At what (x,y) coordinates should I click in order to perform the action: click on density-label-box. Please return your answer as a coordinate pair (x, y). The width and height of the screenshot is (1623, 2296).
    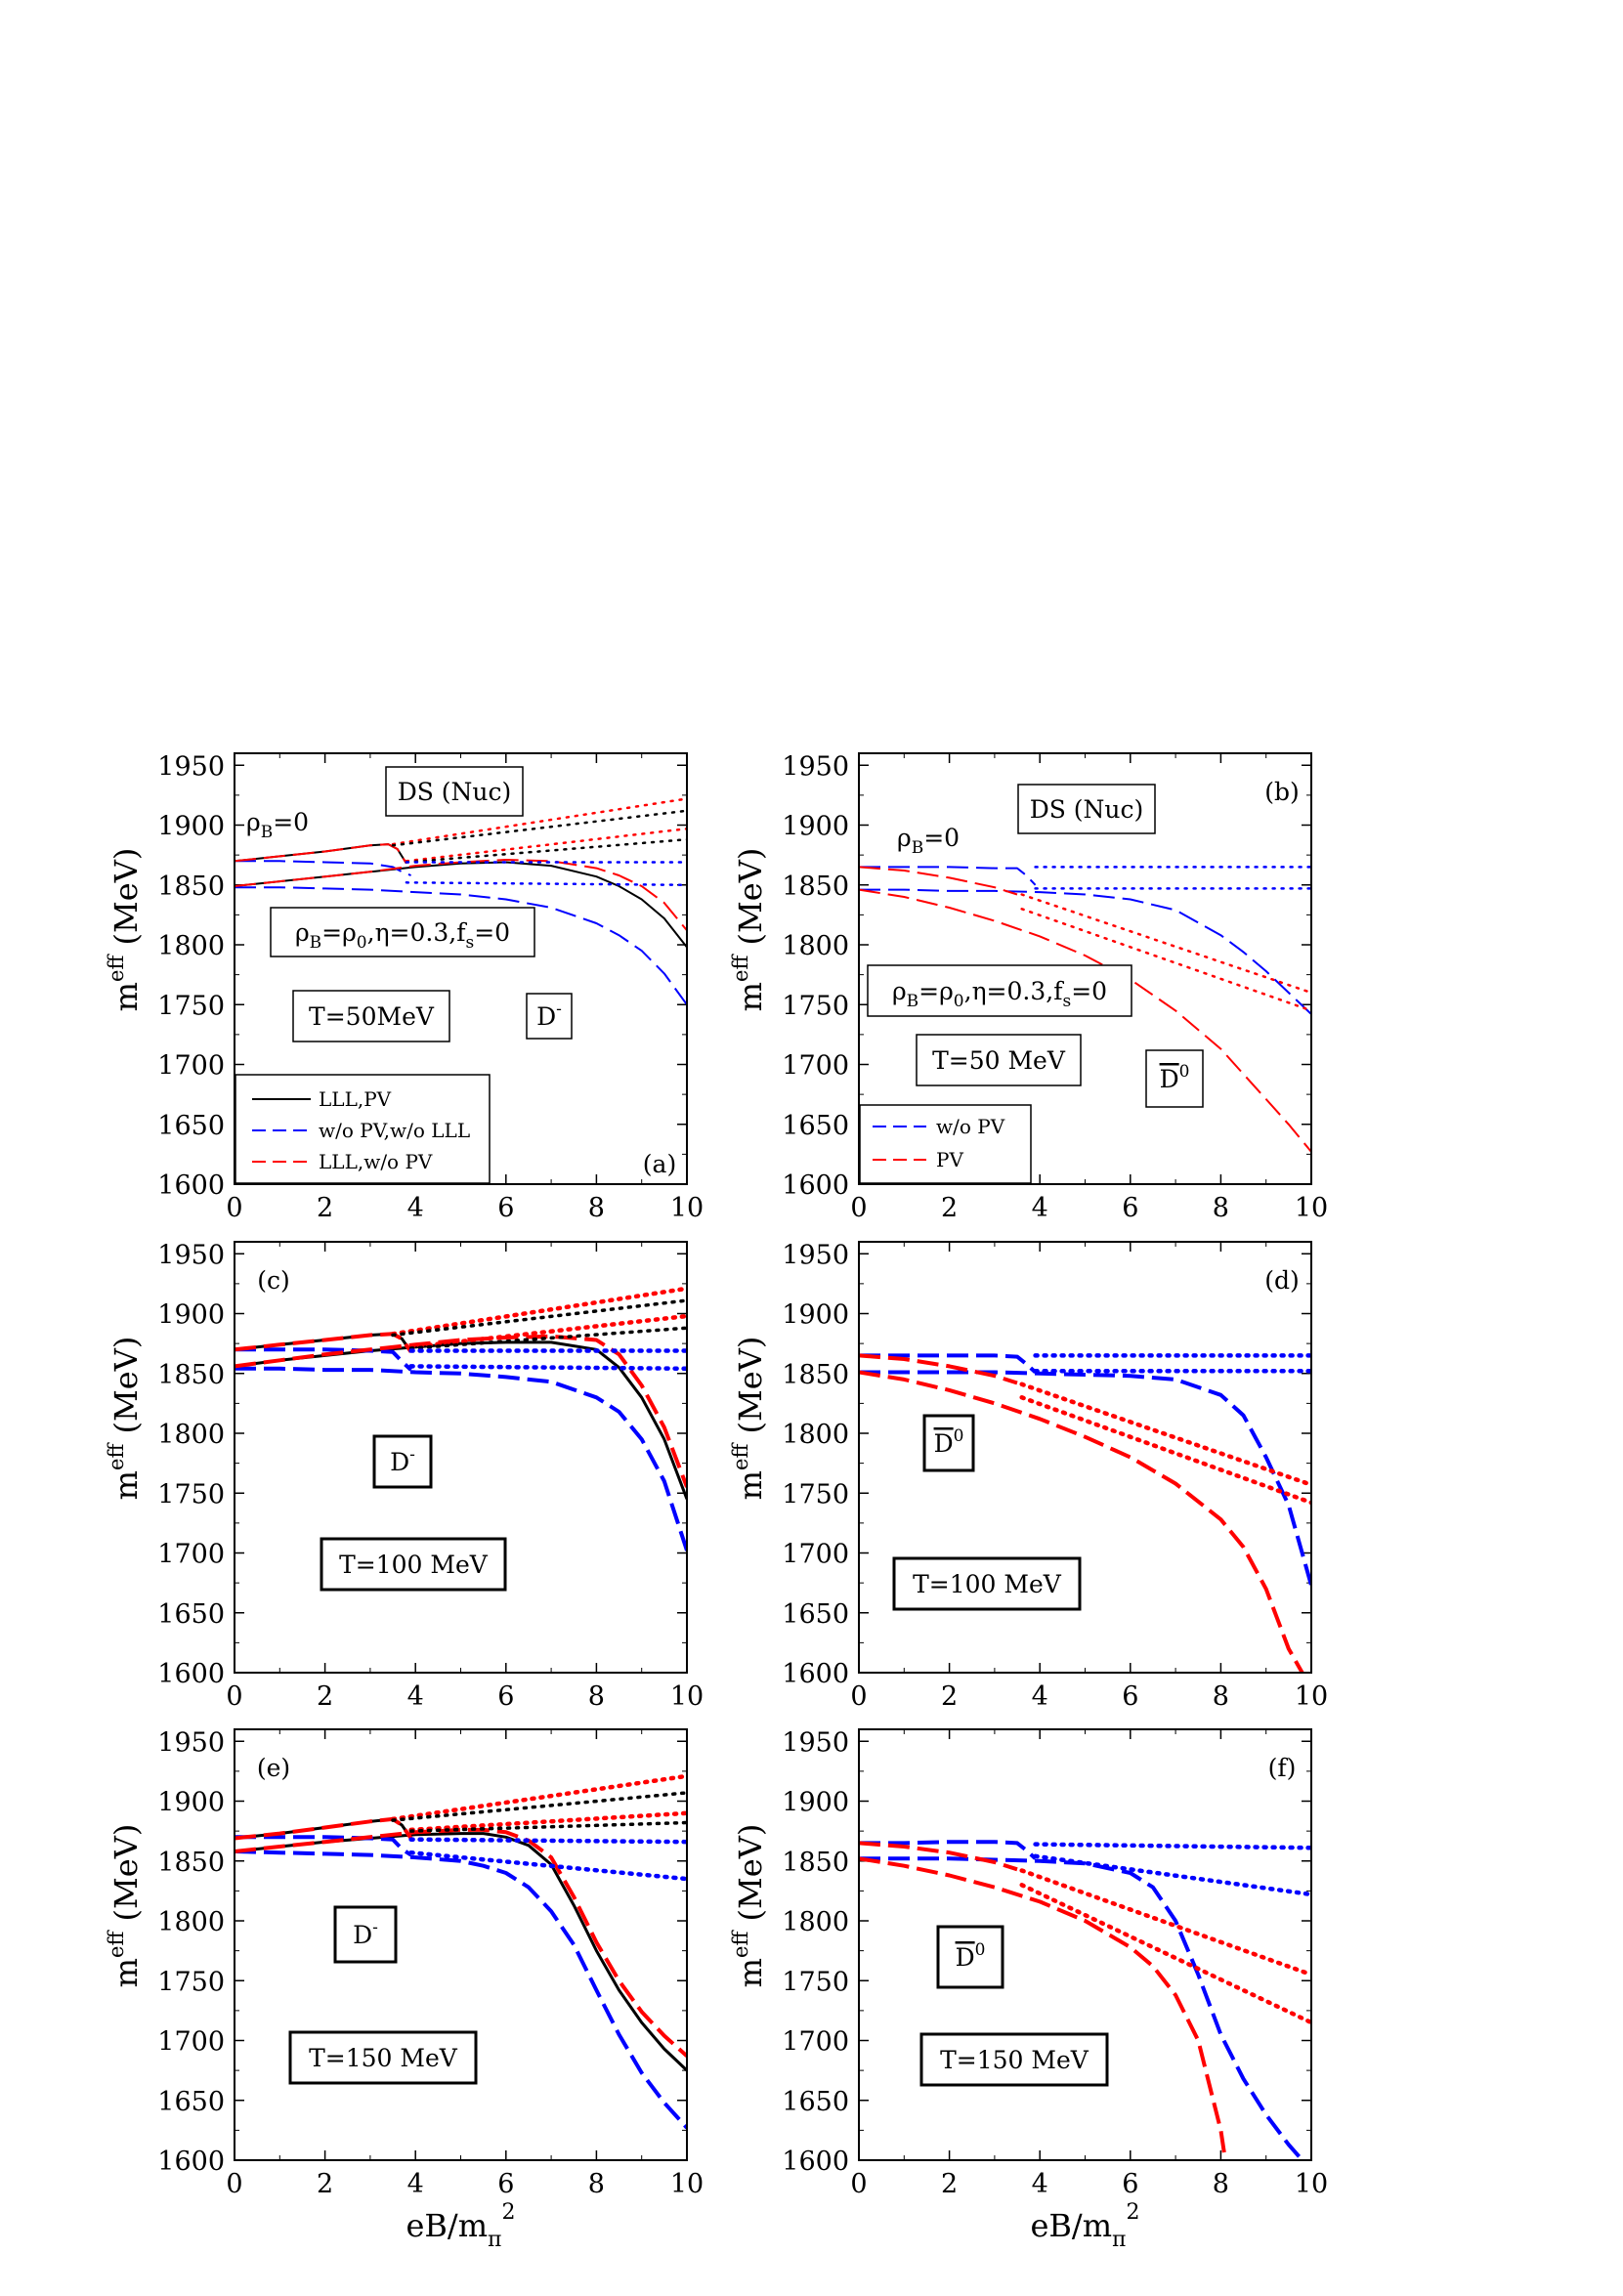
    Looking at the image, I should click on (402, 932).